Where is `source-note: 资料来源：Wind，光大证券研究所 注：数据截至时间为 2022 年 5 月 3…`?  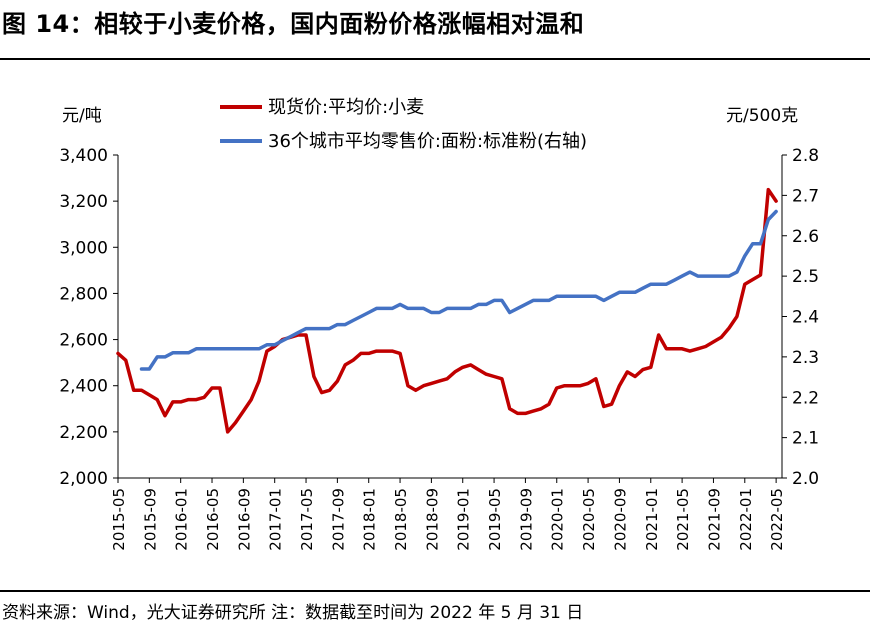 source-note: 资料来源：Wind，光大证券研究所 注：数据截至时间为 2022 年 5 月 3… is located at coordinates (293, 613).